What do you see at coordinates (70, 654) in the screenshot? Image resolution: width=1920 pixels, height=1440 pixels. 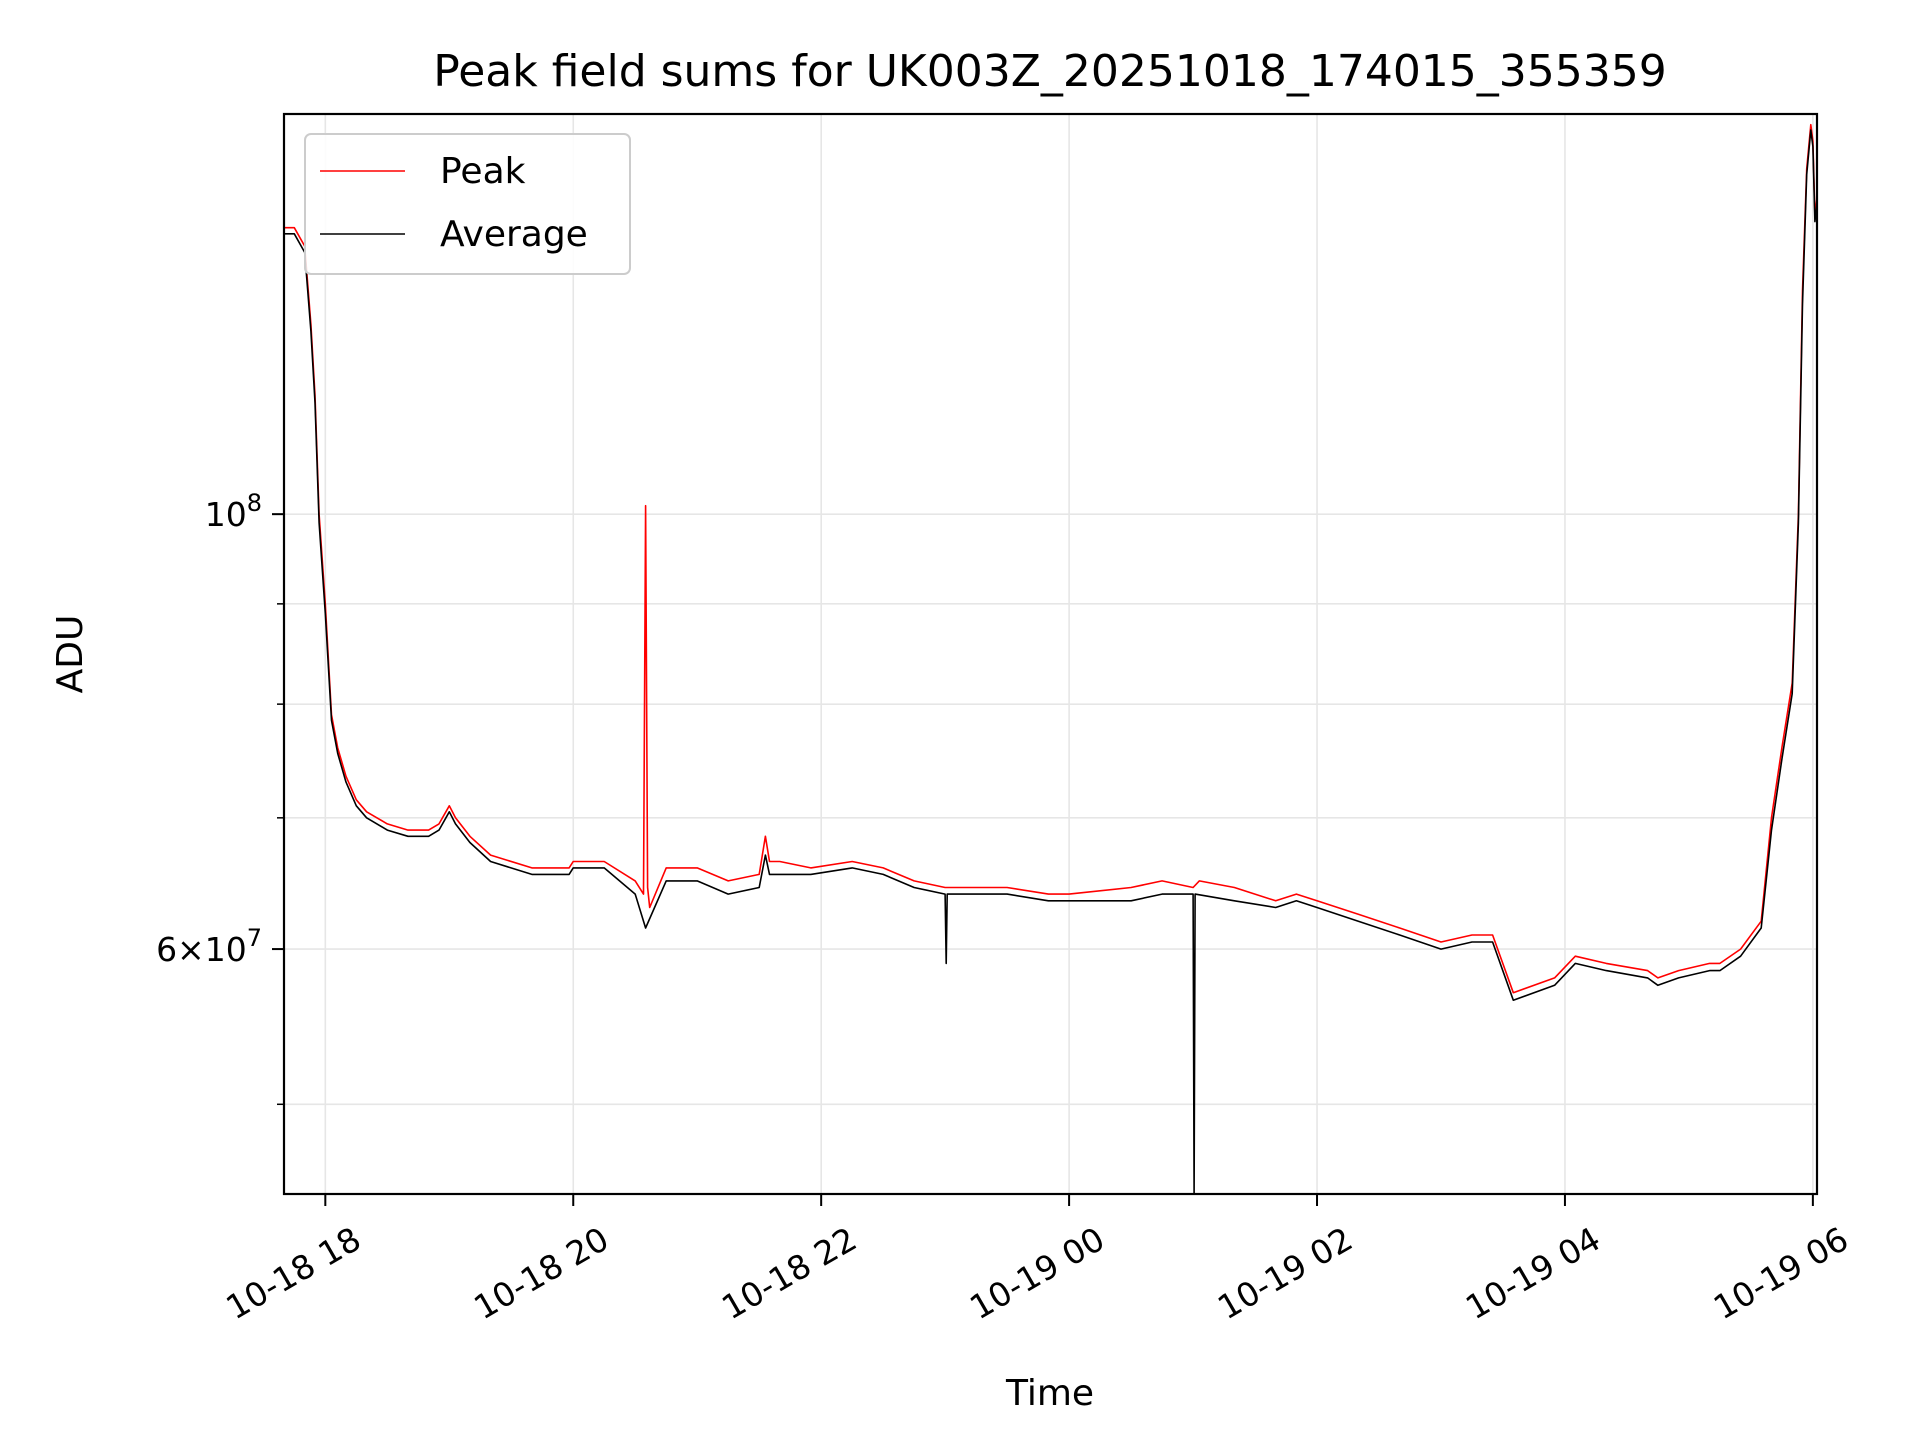 I see `y-axis-title: ADU` at bounding box center [70, 654].